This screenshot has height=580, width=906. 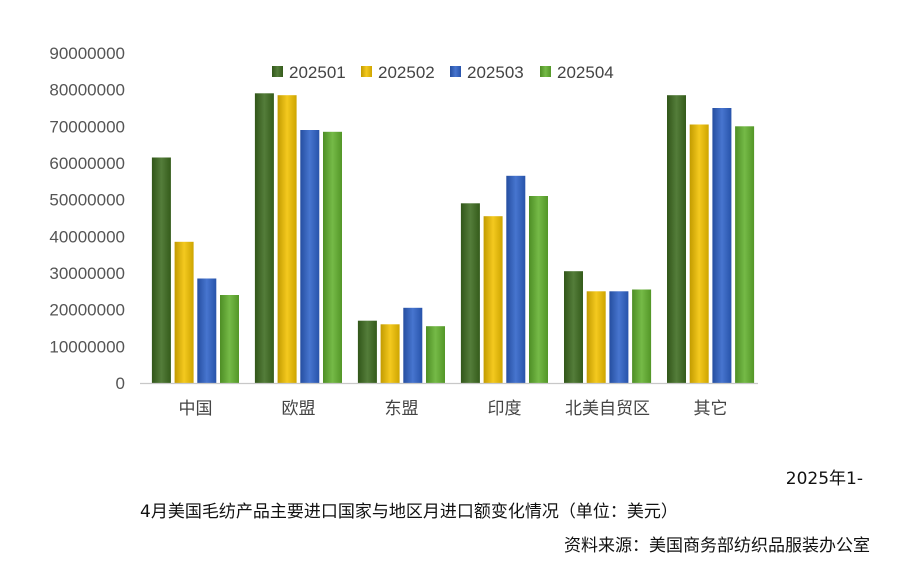 What do you see at coordinates (449, 400) in the screenshot?
I see `x-axis: 中国 欧盟 东盟 印度 北美自贸区 其它` at bounding box center [449, 400].